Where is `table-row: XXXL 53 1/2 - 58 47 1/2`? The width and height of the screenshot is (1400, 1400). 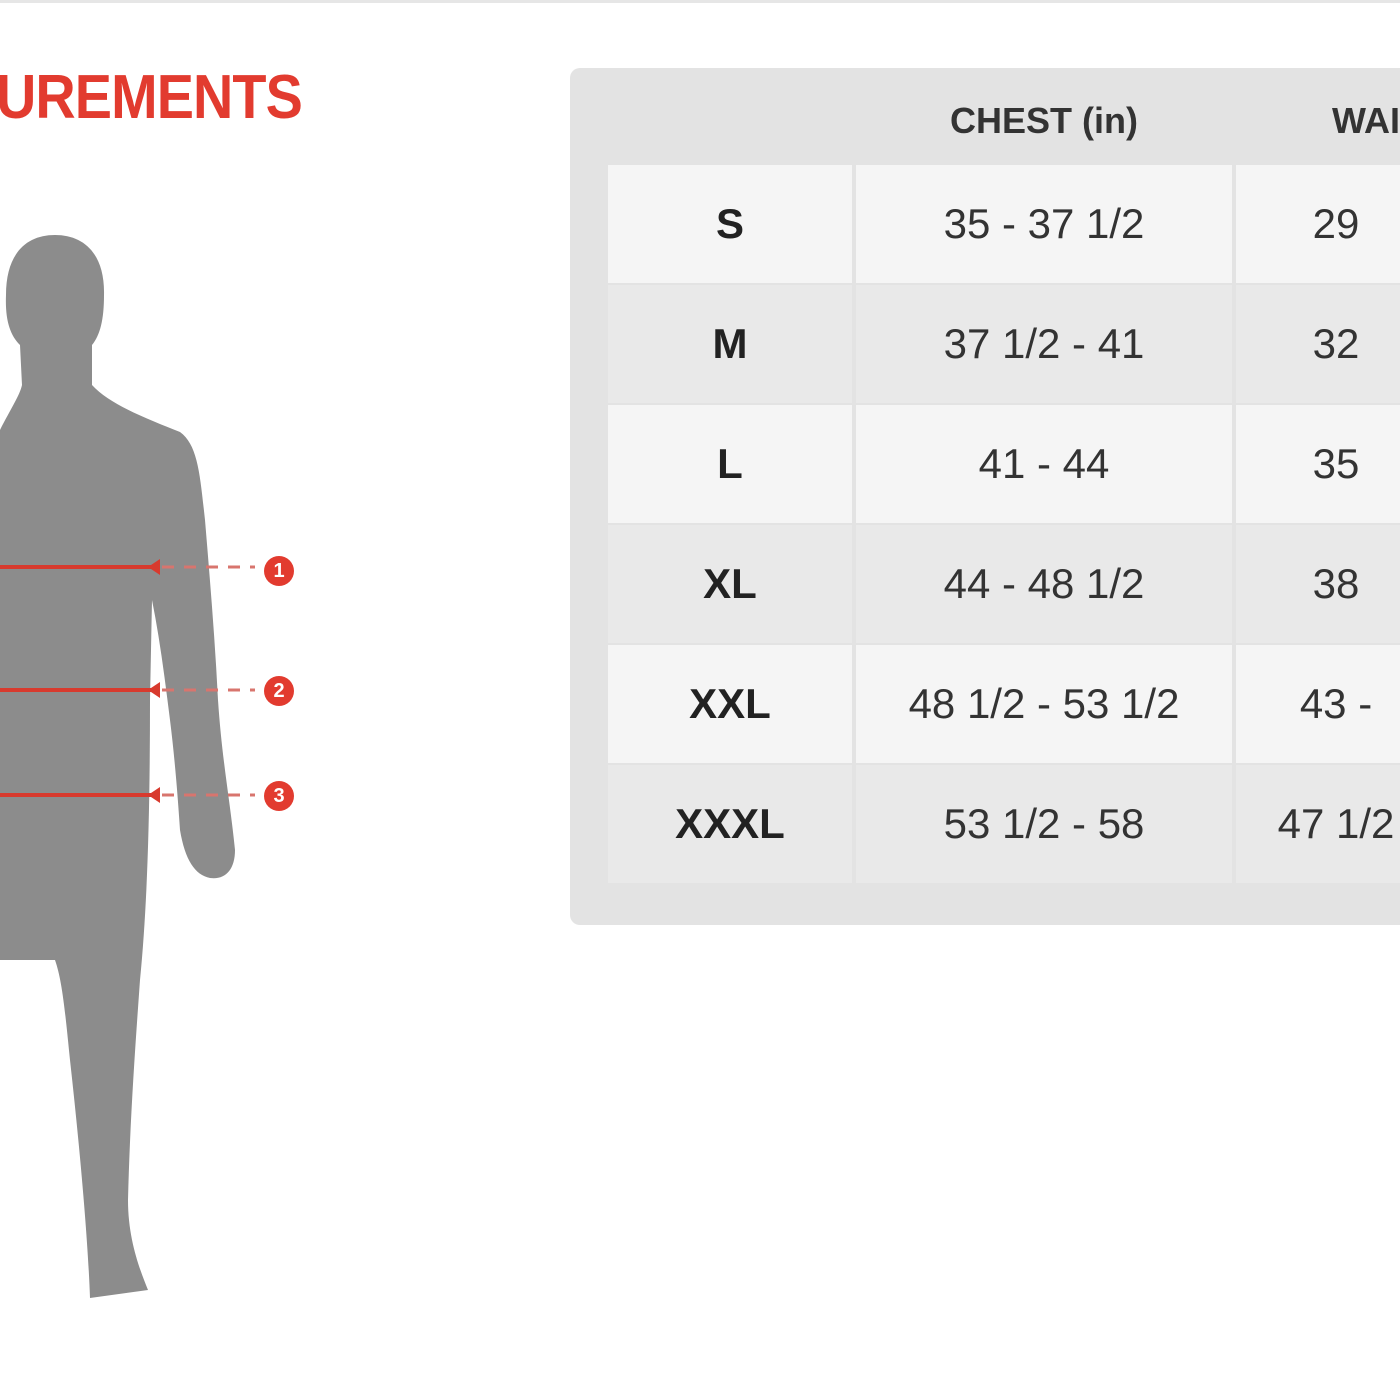
table-row: XXXL 53 1/2 - 58 47 1/2 is located at coordinates (1004, 824).